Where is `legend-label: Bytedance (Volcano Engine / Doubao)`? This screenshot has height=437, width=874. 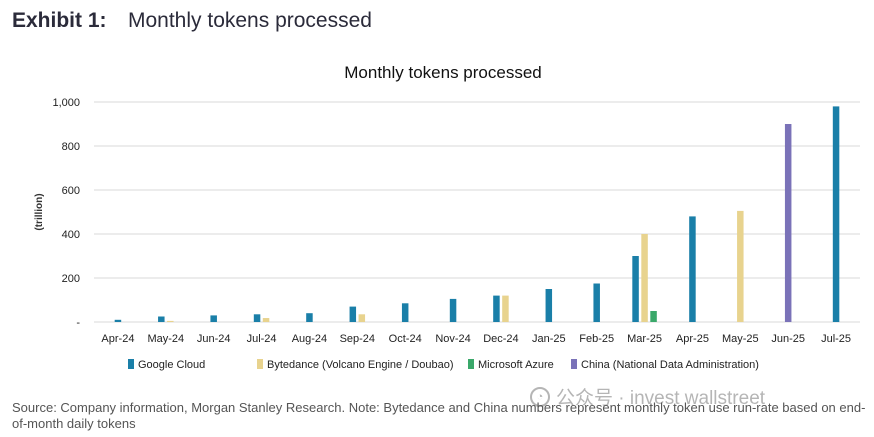
legend-label: Bytedance (Volcano Engine / Doubao) is located at coordinates (360, 365).